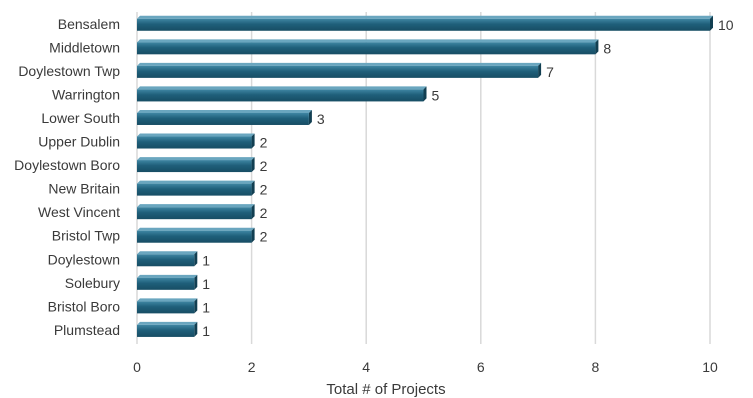  What do you see at coordinates (137, 367) in the screenshot?
I see `x-tick-label: 0` at bounding box center [137, 367].